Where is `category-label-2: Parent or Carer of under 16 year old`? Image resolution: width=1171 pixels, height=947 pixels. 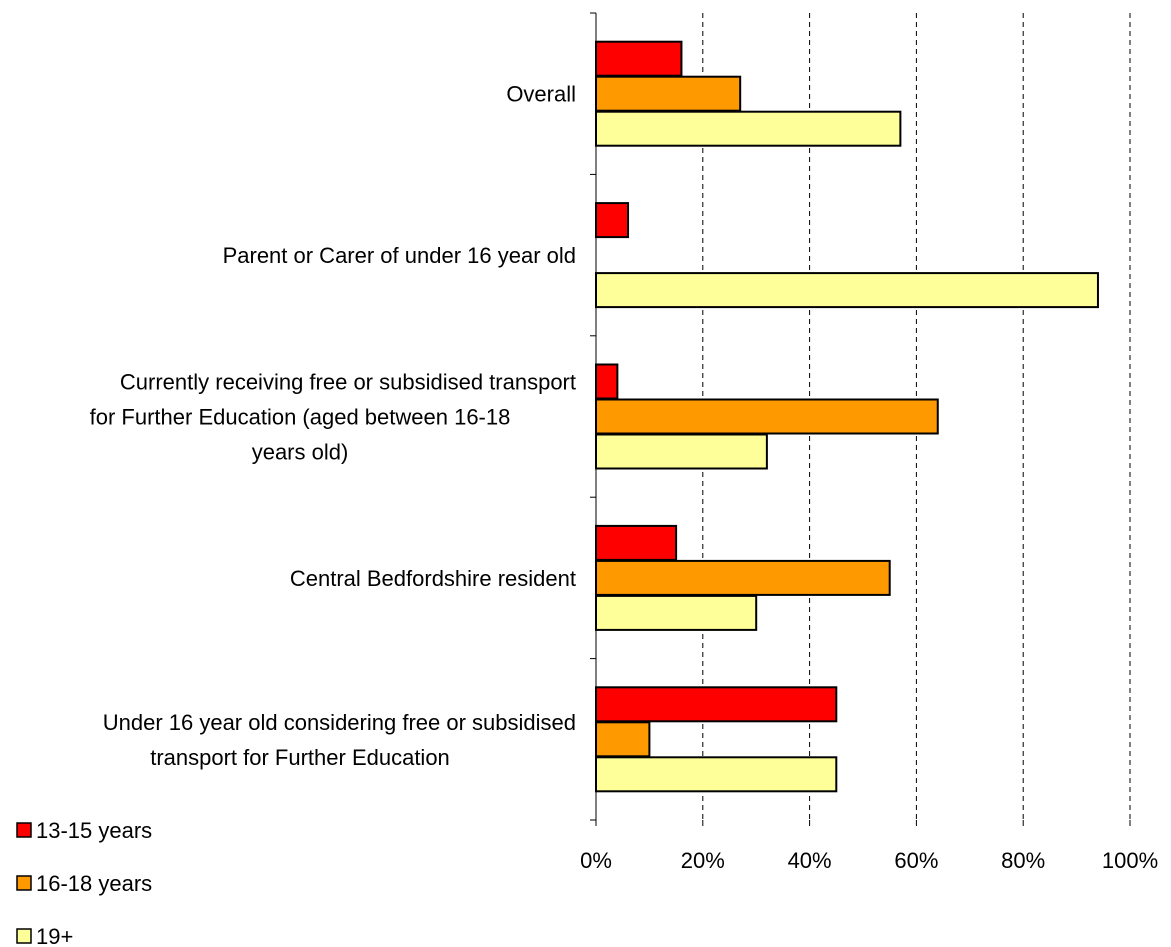
category-label-2: Parent or Carer of under 16 year old is located at coordinates (399, 255).